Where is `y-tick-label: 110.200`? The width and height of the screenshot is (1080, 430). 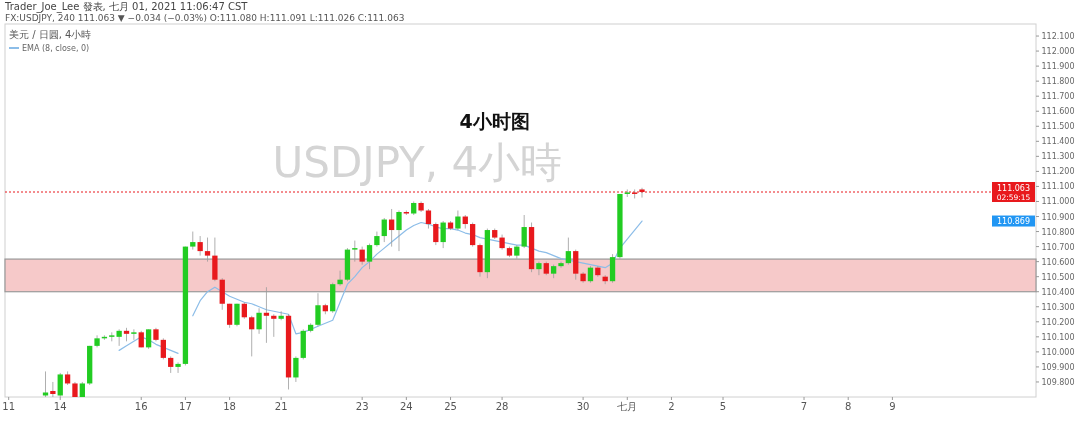 y-tick-label: 110.200 is located at coordinates (1058, 322).